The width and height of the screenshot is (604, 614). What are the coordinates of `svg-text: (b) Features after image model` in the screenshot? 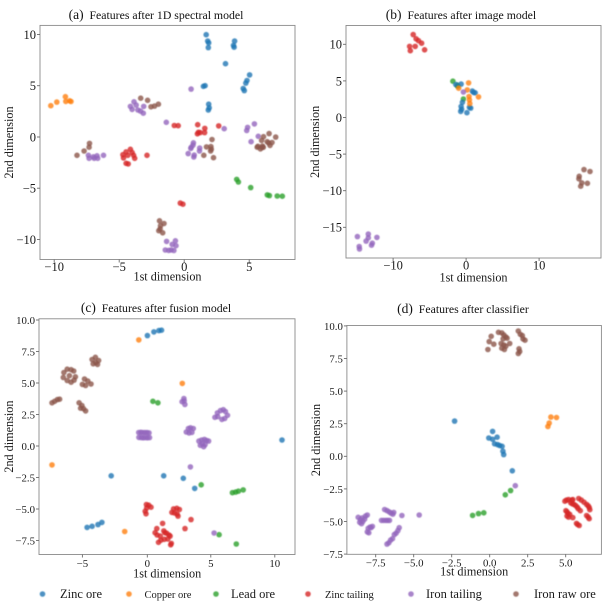 It's located at (461, 14).